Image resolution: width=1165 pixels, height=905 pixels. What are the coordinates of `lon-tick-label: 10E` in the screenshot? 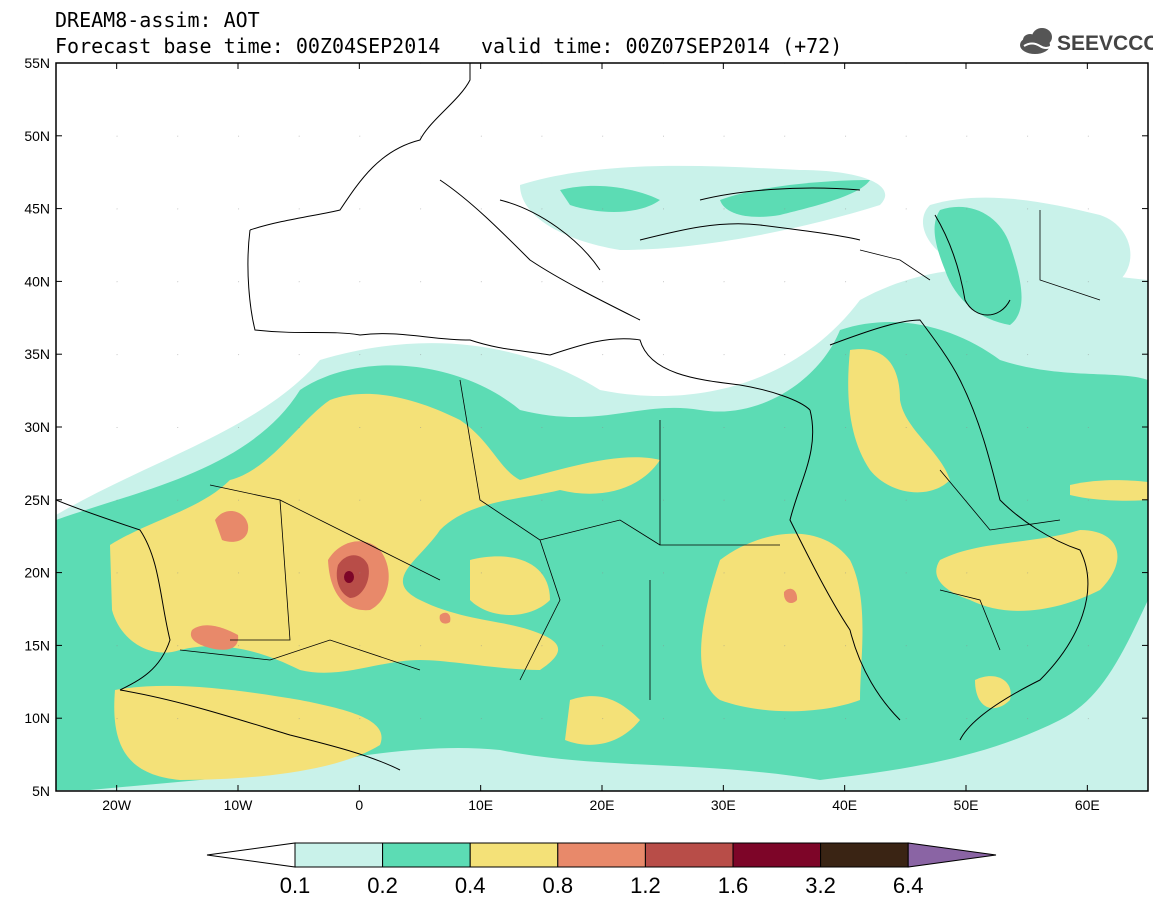 It's located at (480, 805).